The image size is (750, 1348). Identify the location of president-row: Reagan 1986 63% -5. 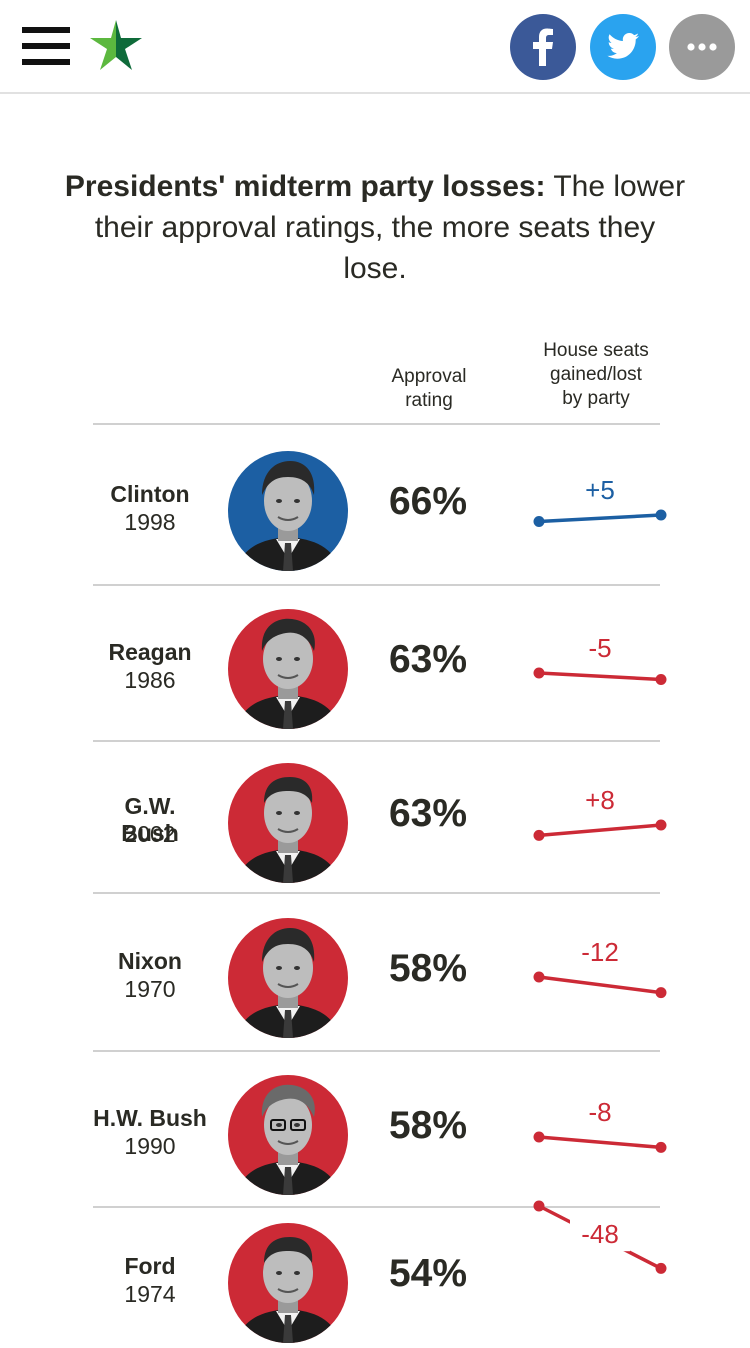
(380, 663).